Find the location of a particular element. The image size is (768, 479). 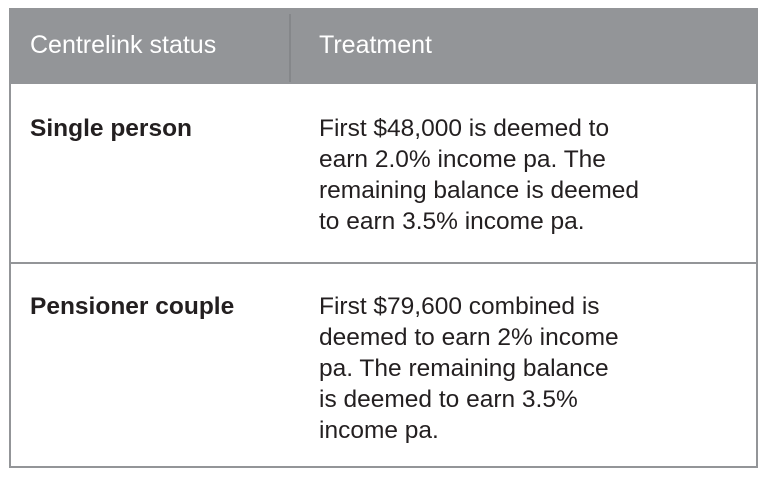

row-status: Single person is located at coordinates (111, 128).